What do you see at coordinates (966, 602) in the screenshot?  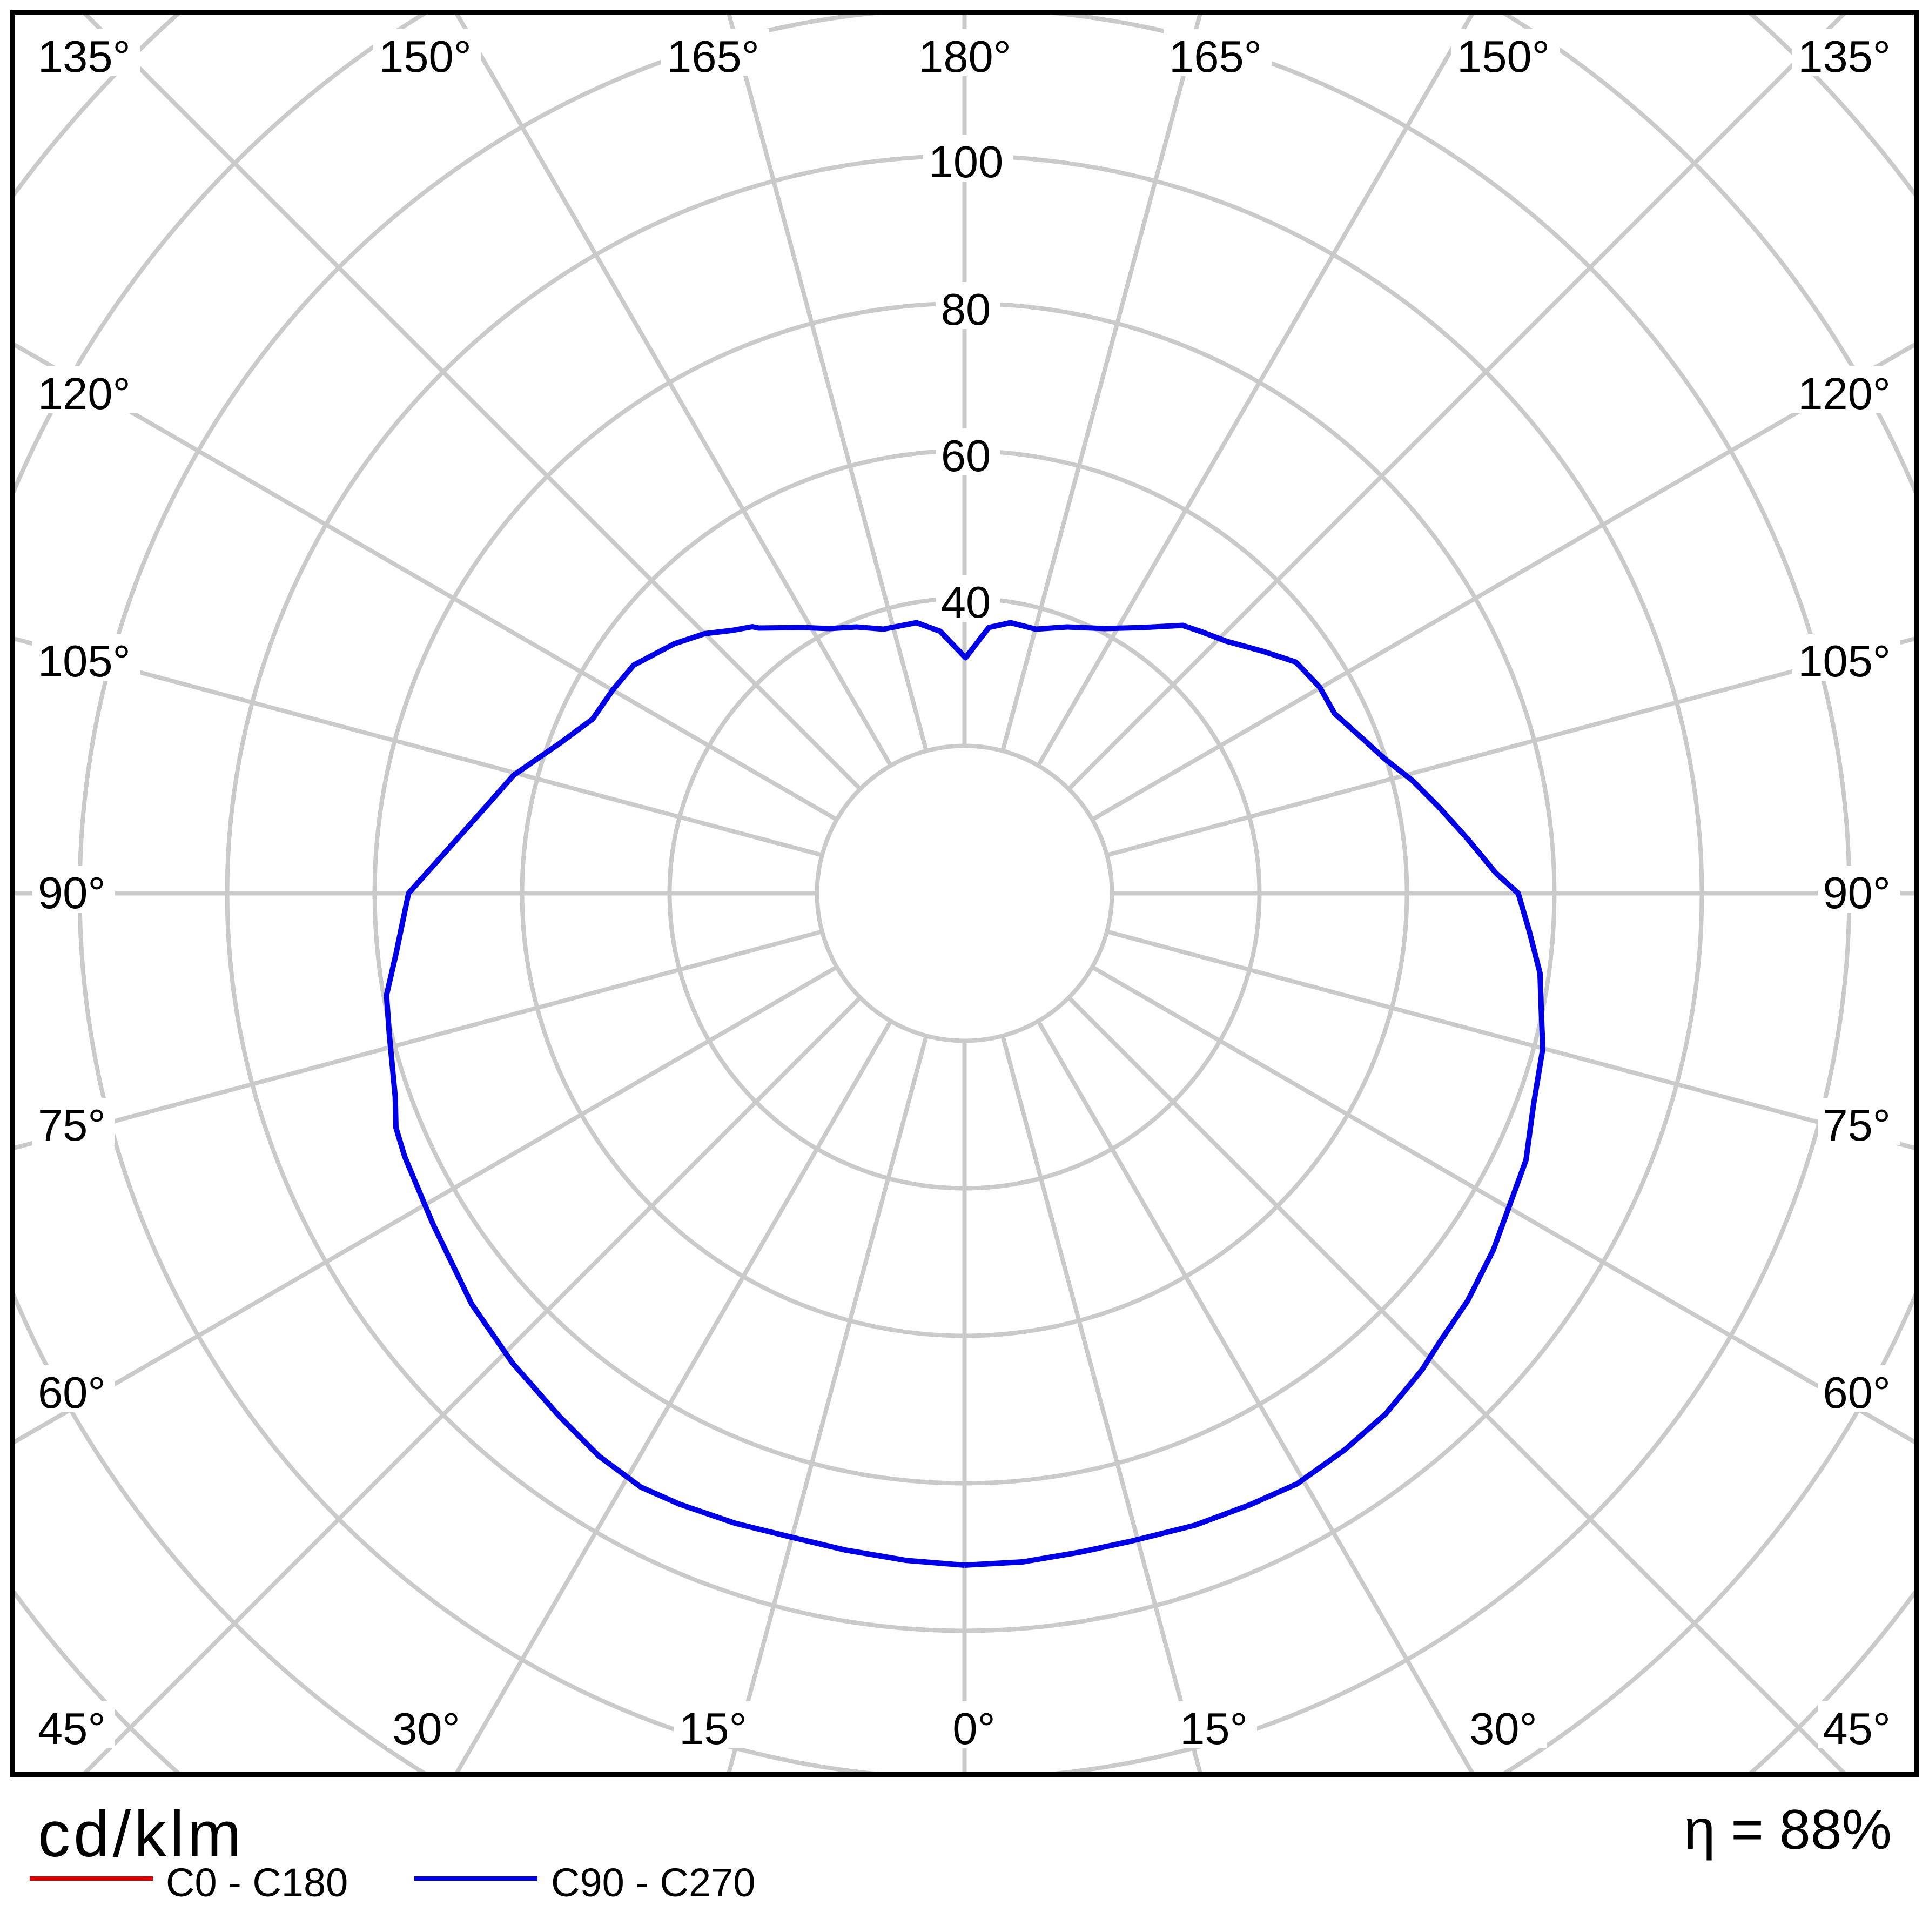 I see `svg-text: 40` at bounding box center [966, 602].